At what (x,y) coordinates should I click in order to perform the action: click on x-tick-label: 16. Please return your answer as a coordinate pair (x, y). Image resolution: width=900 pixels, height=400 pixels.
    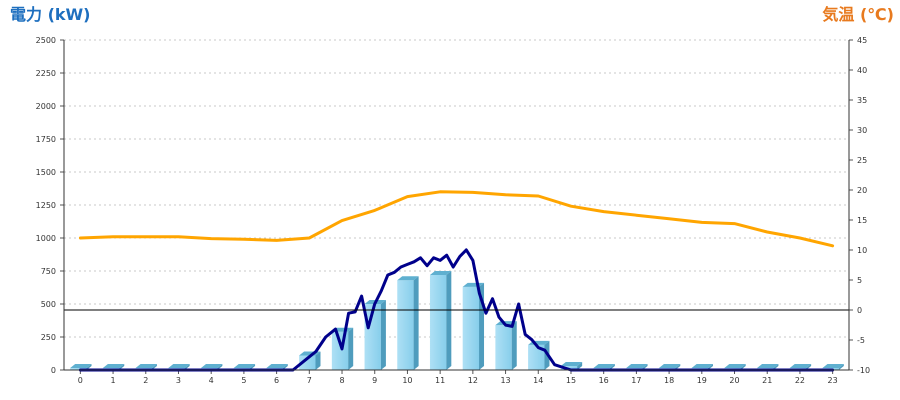
    Looking at the image, I should click on (604, 380).